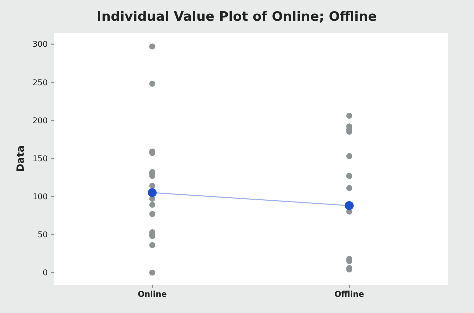 Image resolution: width=474 pixels, height=313 pixels. I want to click on y-tick-label: 0, so click(45, 273).